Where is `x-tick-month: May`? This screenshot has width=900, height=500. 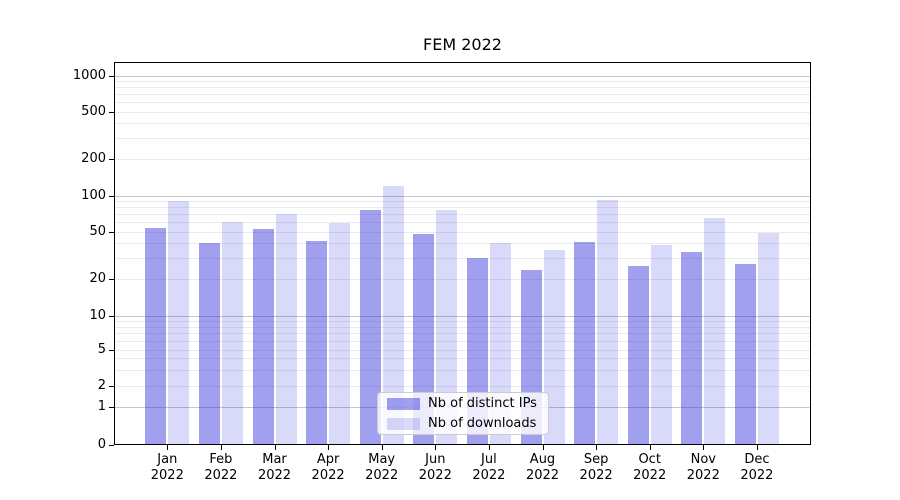 x-tick-month: May is located at coordinates (382, 459).